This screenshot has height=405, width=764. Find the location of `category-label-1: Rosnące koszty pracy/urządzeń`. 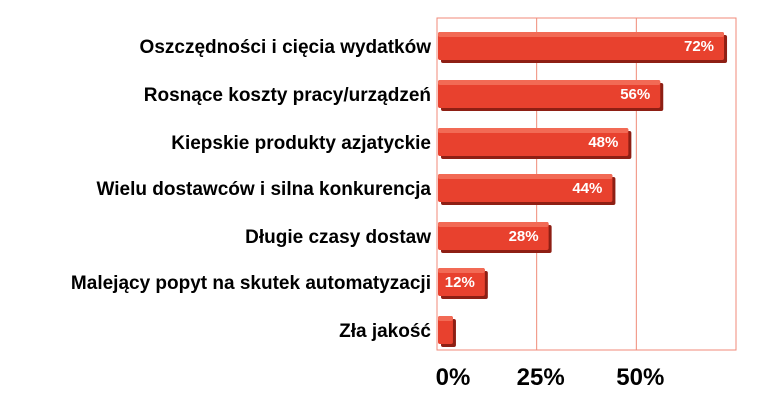

category-label-1: Rosnące koszty pracy/urządzeń is located at coordinates (287, 95).